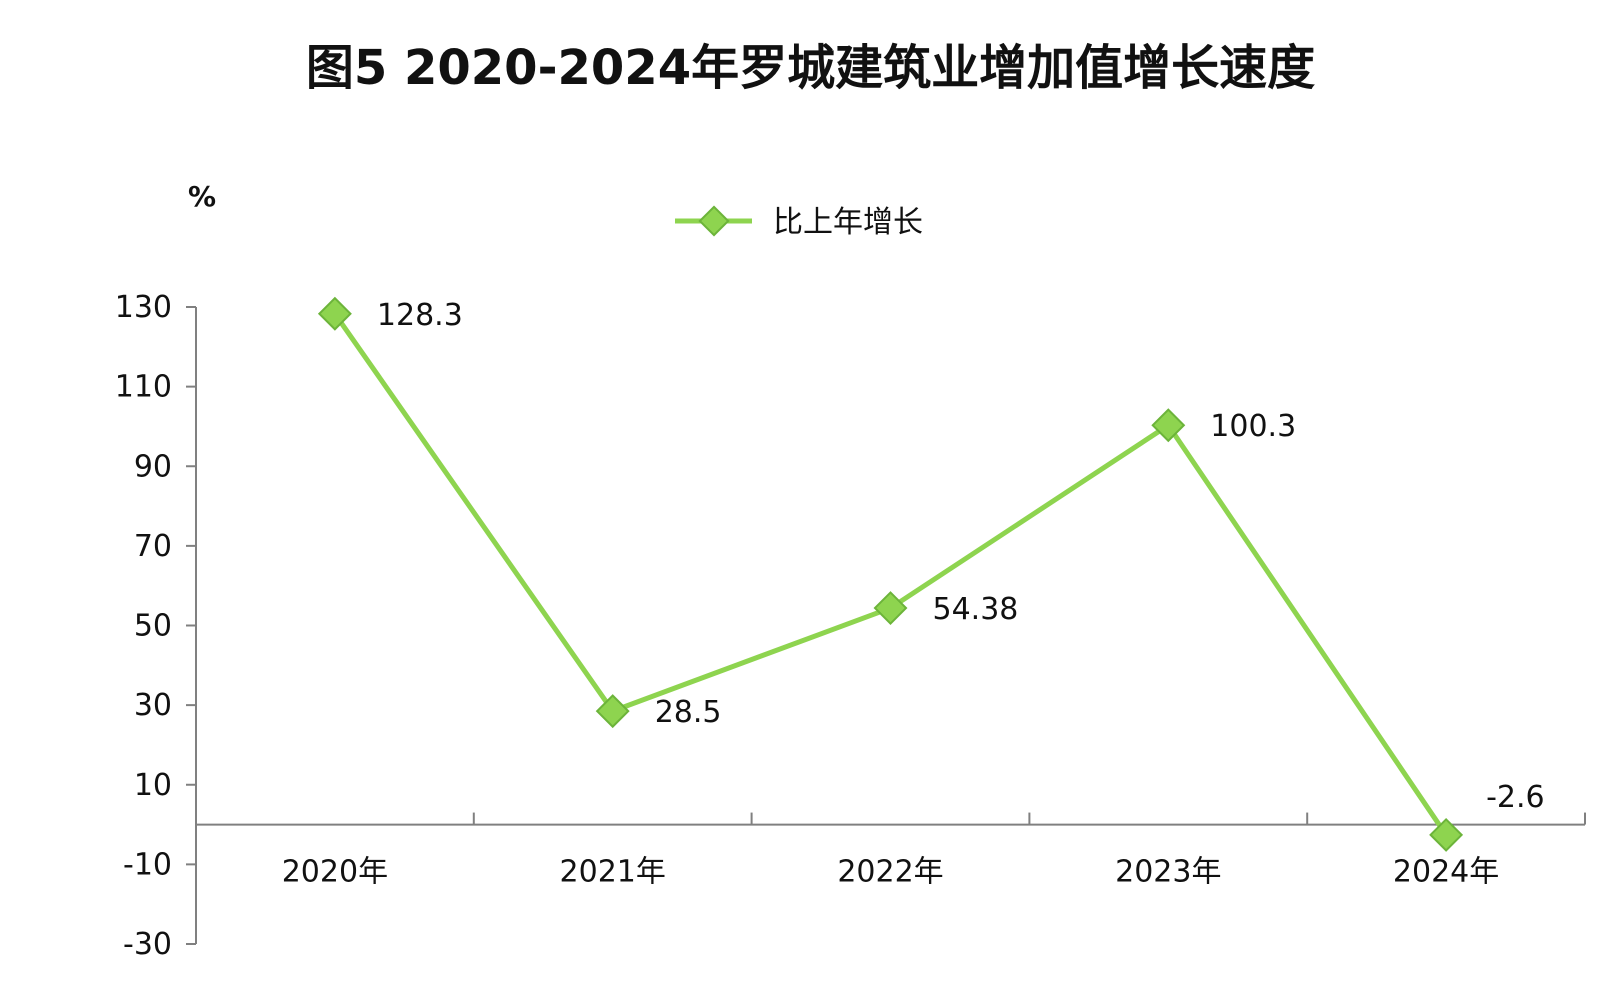 Image resolution: width=1621 pixels, height=987 pixels. I want to click on legend: 比上年增长, so click(799, 222).